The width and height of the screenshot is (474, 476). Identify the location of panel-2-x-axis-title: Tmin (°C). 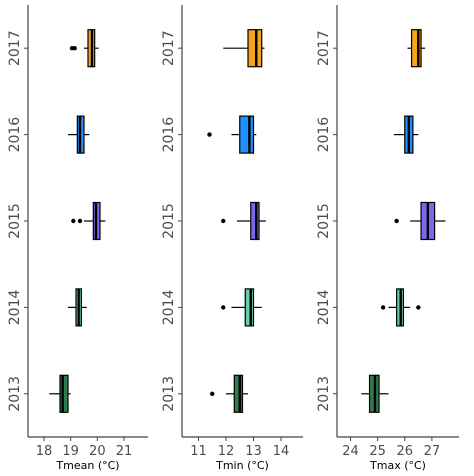
(242, 465).